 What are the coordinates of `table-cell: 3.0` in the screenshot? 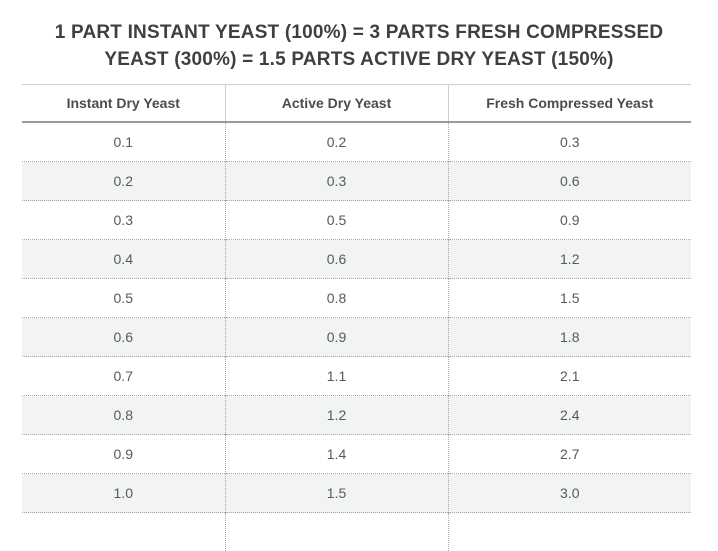 It's located at (569, 493).